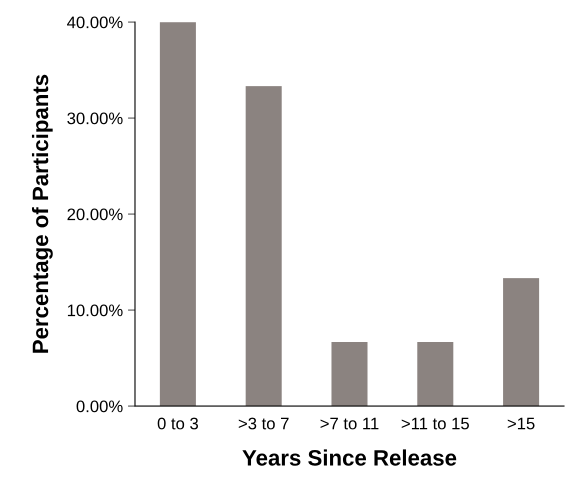  What do you see at coordinates (263, 424) in the screenshot?
I see `x-tick-label: >3 to 7` at bounding box center [263, 424].